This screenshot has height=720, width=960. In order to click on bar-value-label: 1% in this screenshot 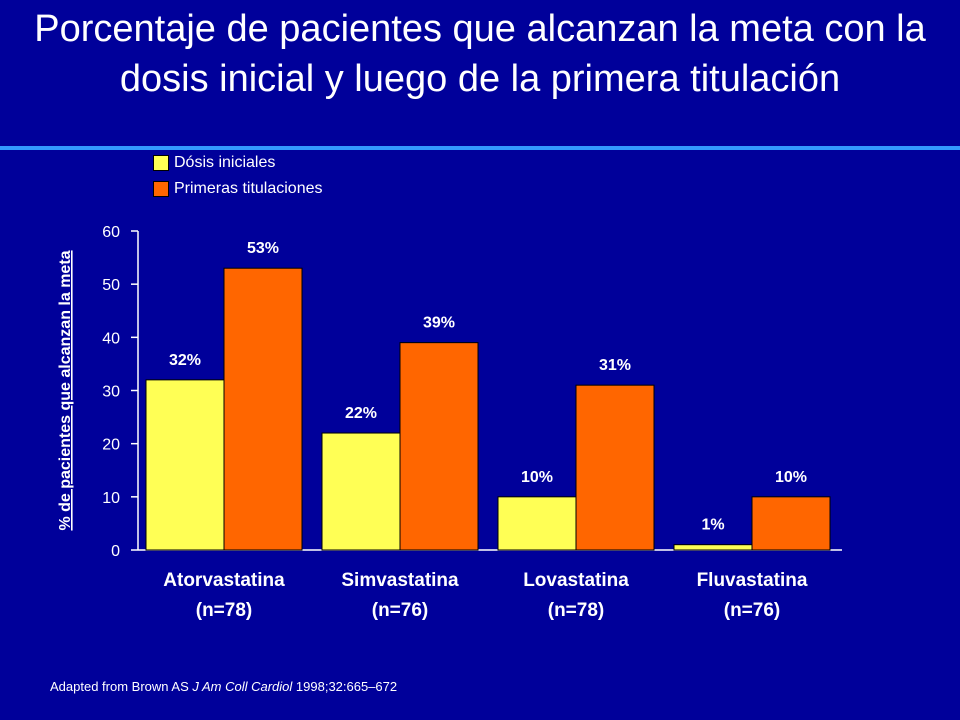, I will do `click(712, 525)`.